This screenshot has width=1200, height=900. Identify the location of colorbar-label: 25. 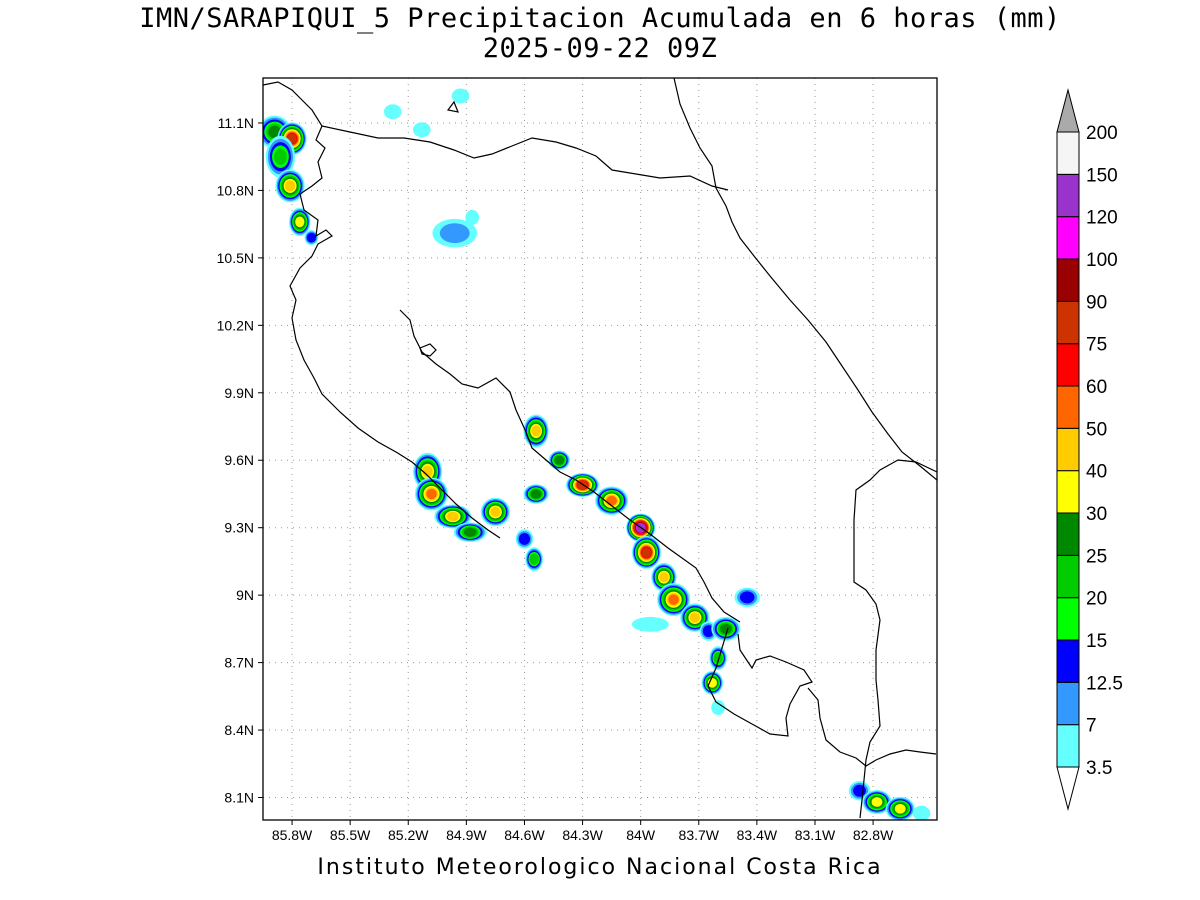
(1096, 556).